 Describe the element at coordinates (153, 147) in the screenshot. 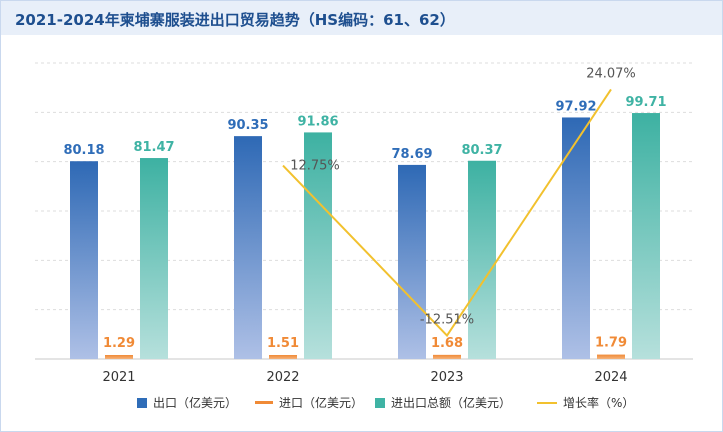

I see `total-label-2021: 81.47` at that location.